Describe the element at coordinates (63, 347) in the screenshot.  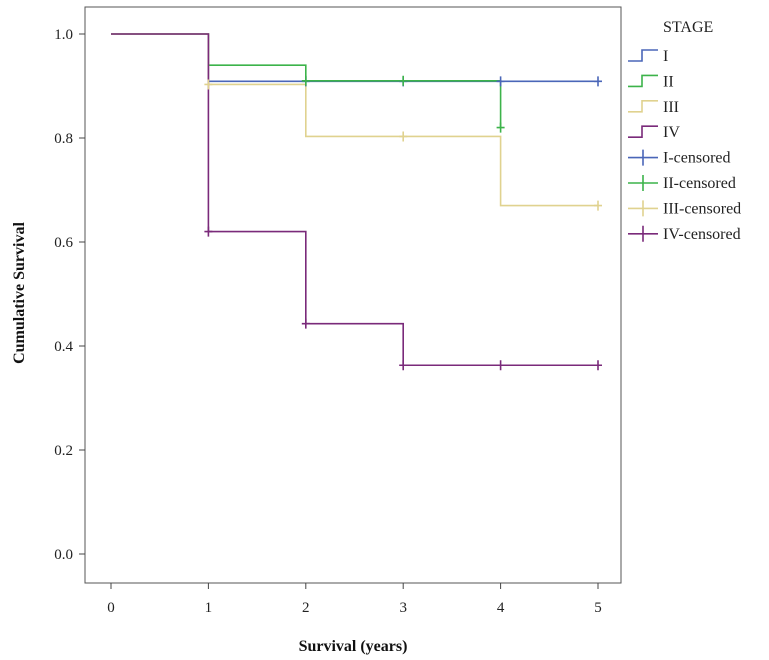
I see `y-tick-label: 0.4` at that location.